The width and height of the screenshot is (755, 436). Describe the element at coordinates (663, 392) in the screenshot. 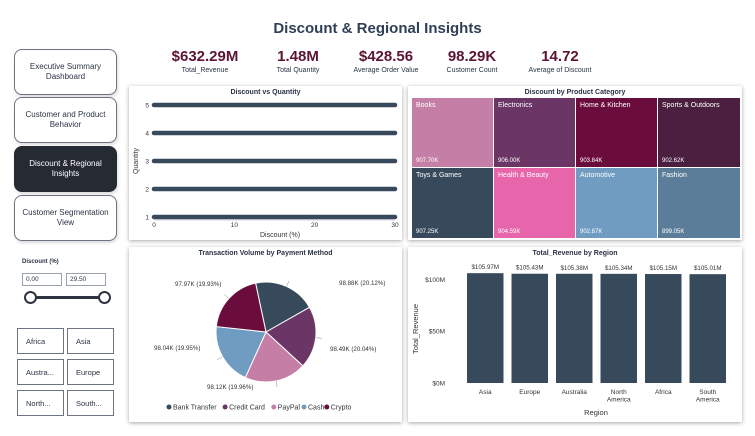

I see `x-tick-label: Africa` at that location.